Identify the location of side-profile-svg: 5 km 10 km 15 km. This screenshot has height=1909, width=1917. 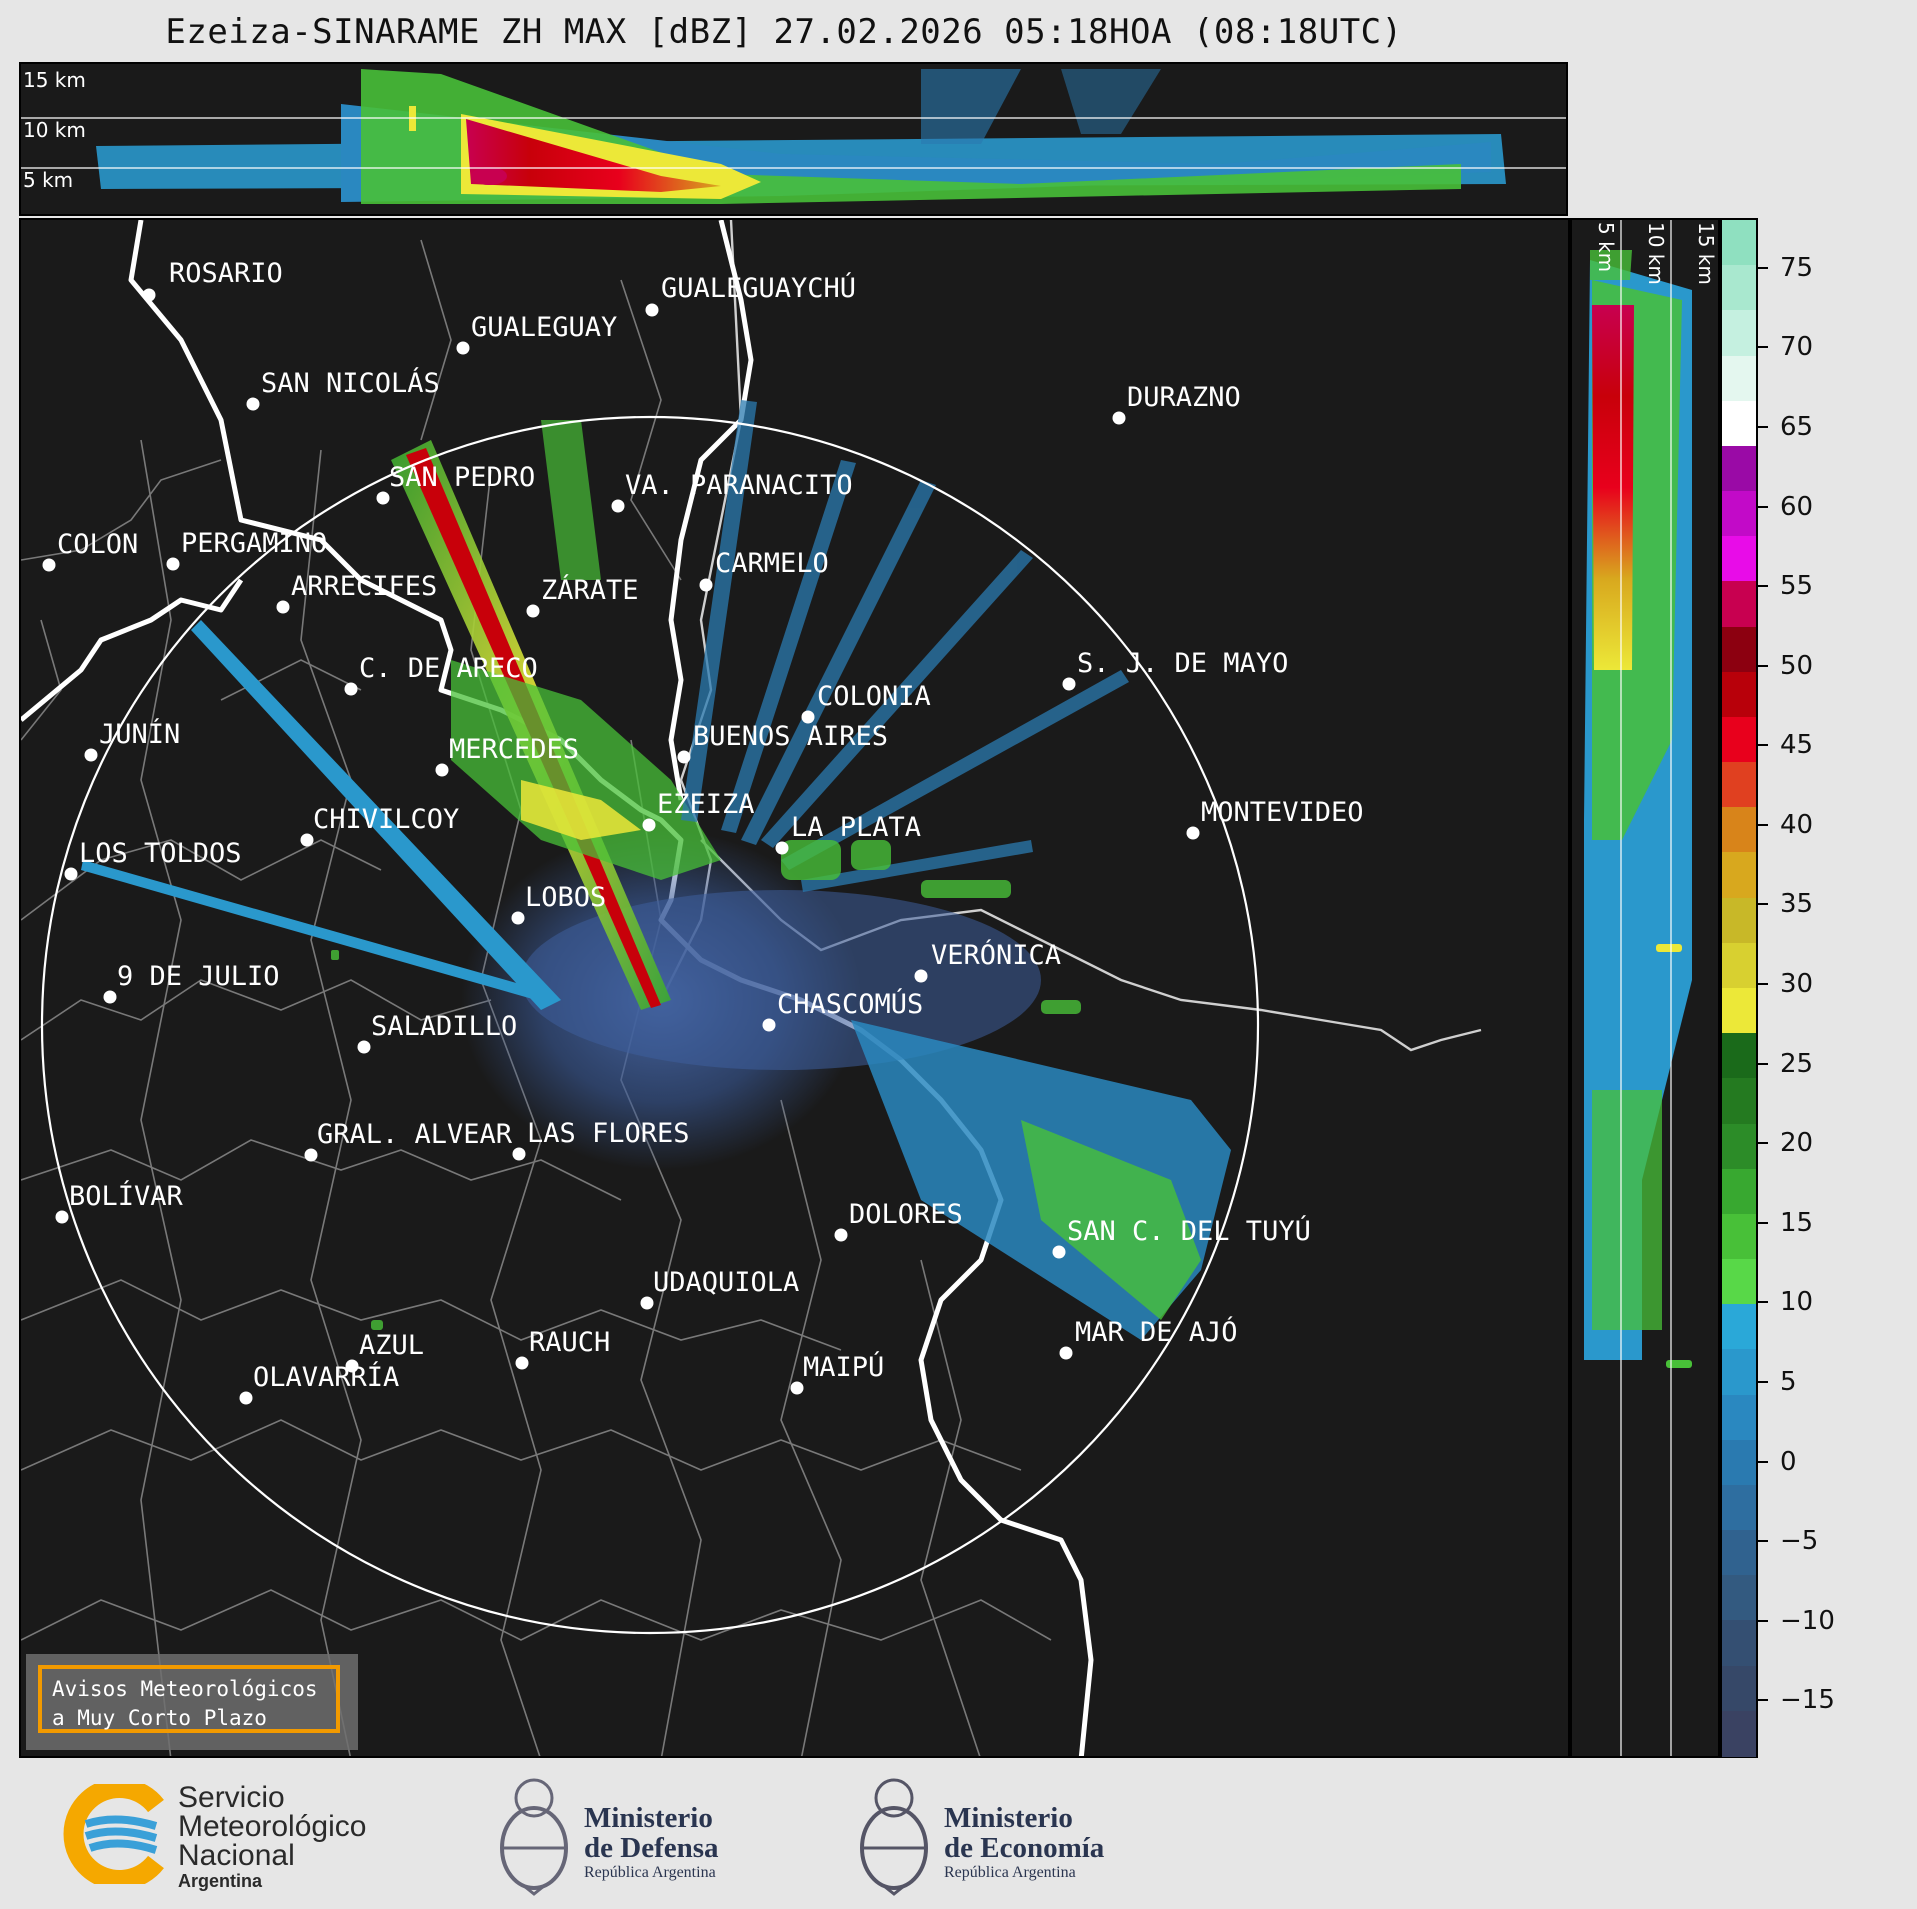
(1651, 988).